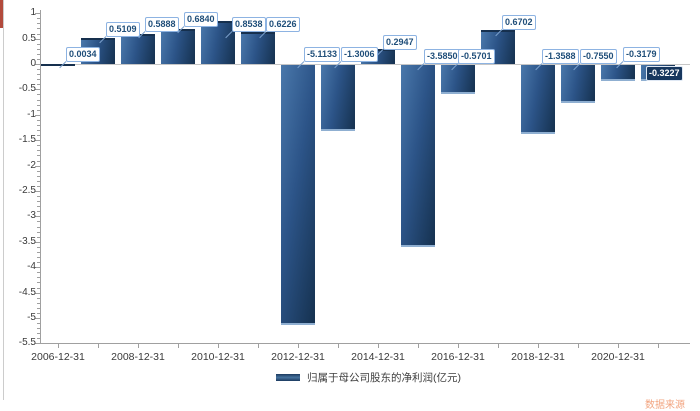 This screenshot has height=411, width=700. I want to click on y-axis-tick-label: -4.5, so click(27, 292).